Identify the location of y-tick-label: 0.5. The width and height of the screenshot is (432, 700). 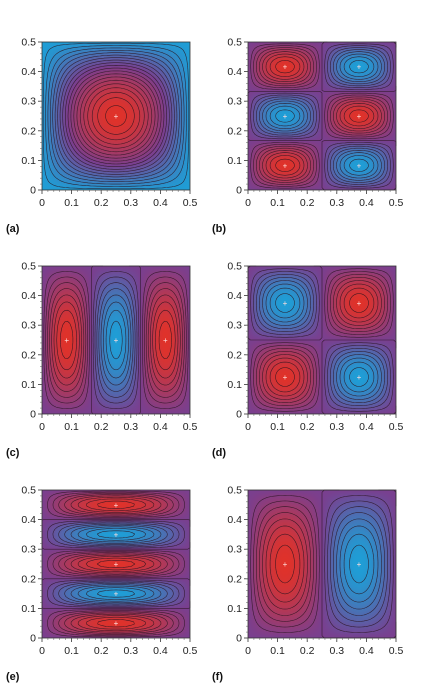
(28, 267).